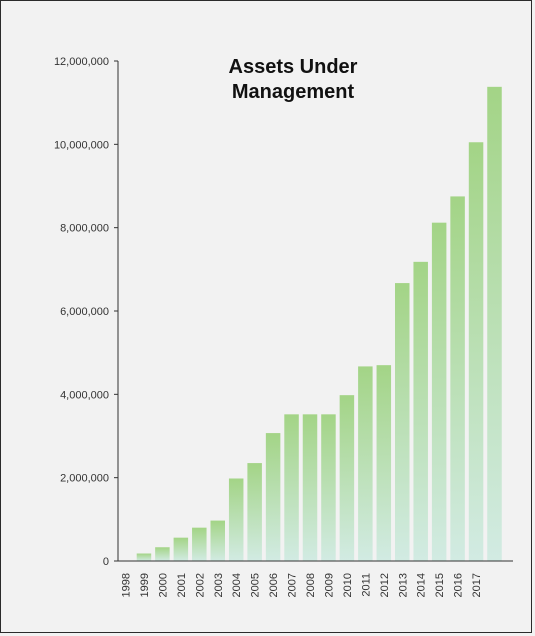 This screenshot has width=535, height=636. What do you see at coordinates (81, 62) in the screenshot?
I see `y-tick-label: 12,000,000` at bounding box center [81, 62].